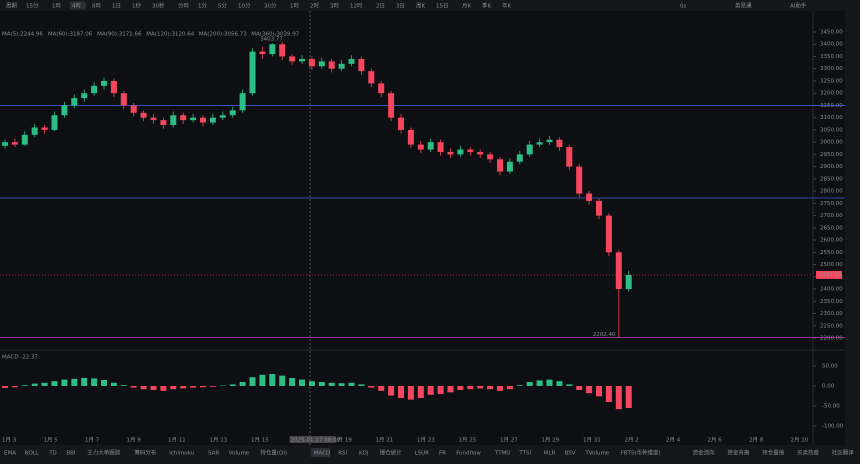 The height and width of the screenshot is (464, 860). What do you see at coordinates (12, 6) in the screenshot?
I see `period-button: 周期` at bounding box center [12, 6].